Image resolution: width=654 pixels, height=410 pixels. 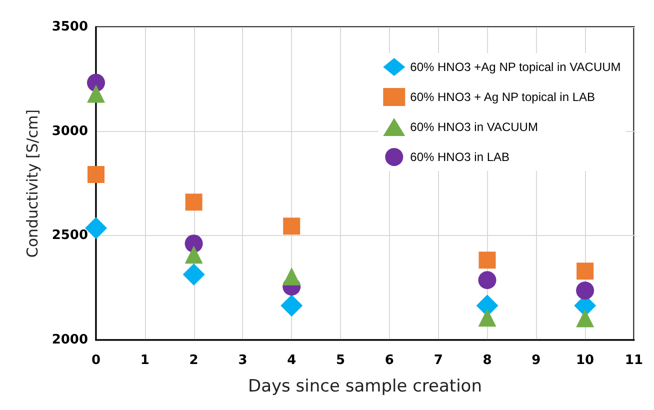 I want to click on y-tick-label: 3000, so click(x=70, y=131).